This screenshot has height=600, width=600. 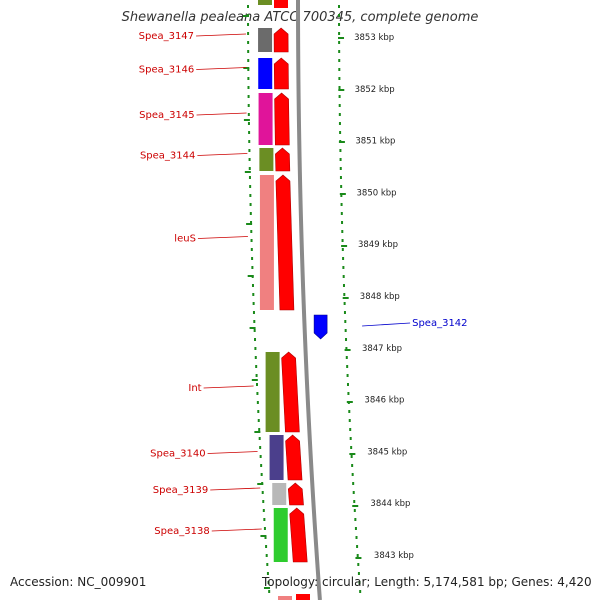 I want to click on kbp-label: 3853 kbp, so click(x=374, y=38).